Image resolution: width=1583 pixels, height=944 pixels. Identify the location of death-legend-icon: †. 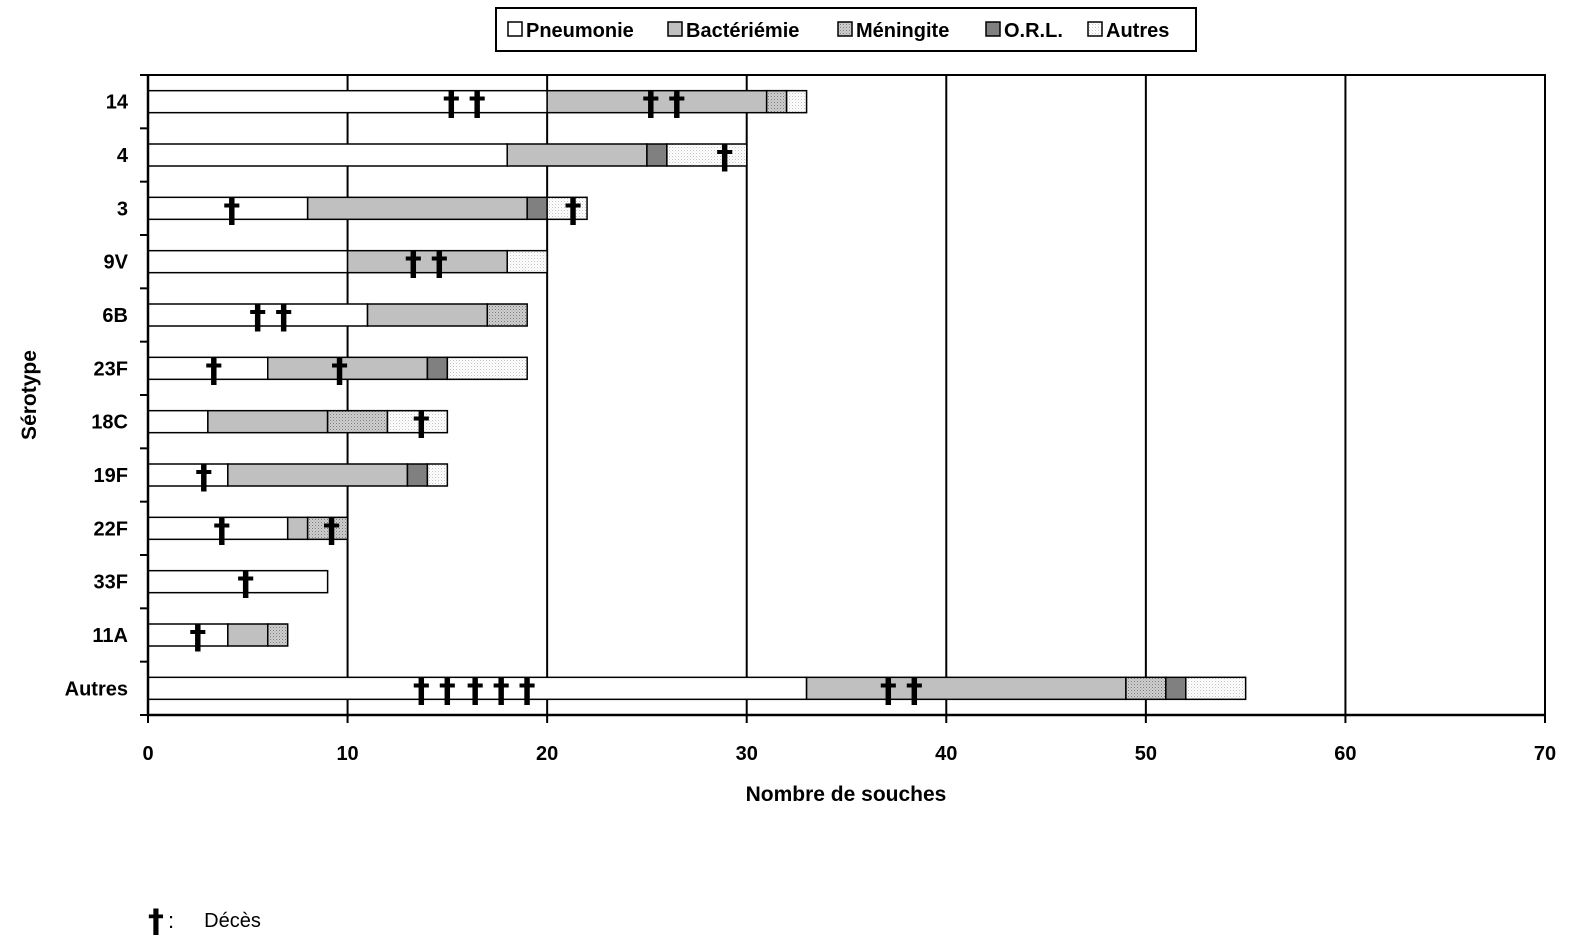
(156, 921).